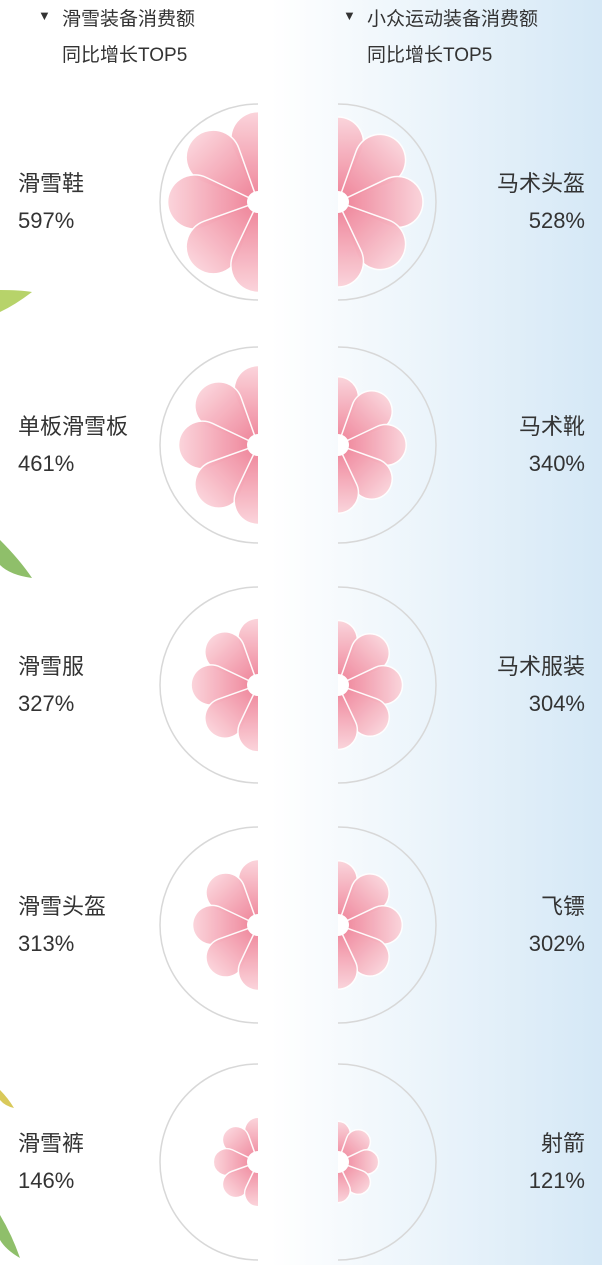 The width and height of the screenshot is (602, 1270). I want to click on value-label: 146%, so click(46, 1180).